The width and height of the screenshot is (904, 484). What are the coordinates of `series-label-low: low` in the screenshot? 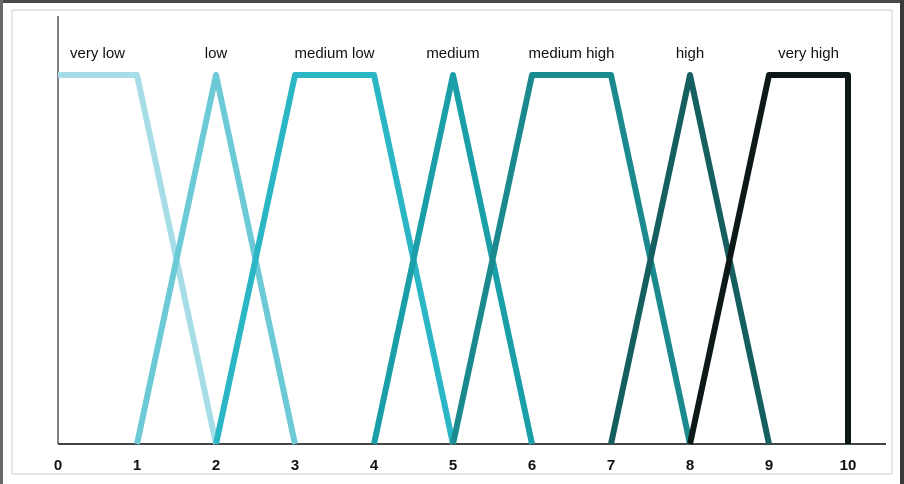 It's located at (216, 53).